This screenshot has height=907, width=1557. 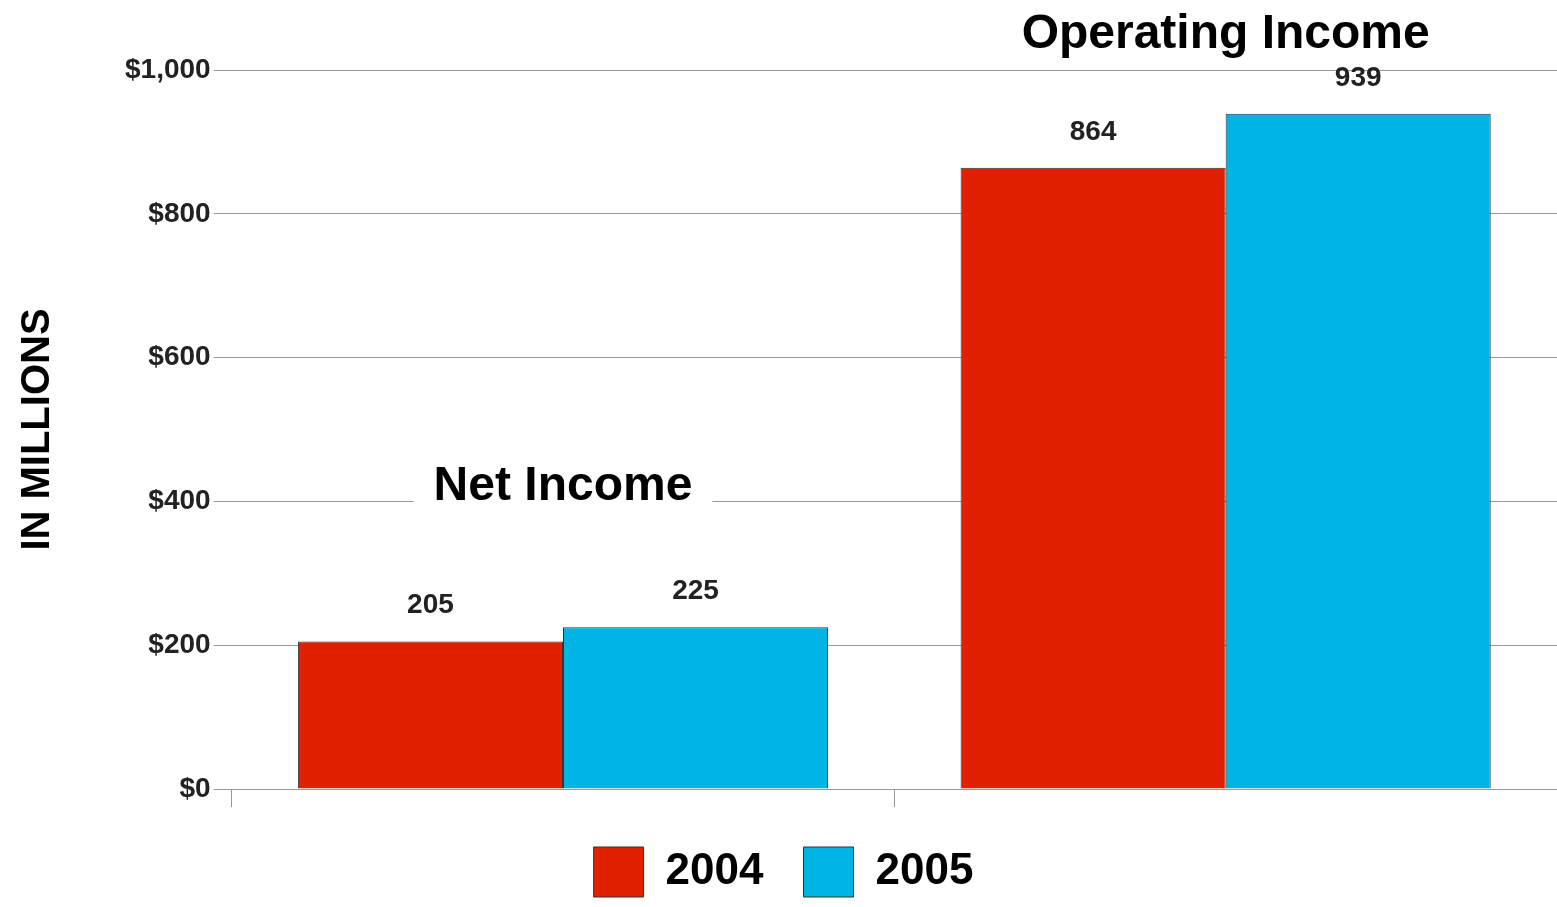 What do you see at coordinates (1093, 130) in the screenshot?
I see `data-label: 864` at bounding box center [1093, 130].